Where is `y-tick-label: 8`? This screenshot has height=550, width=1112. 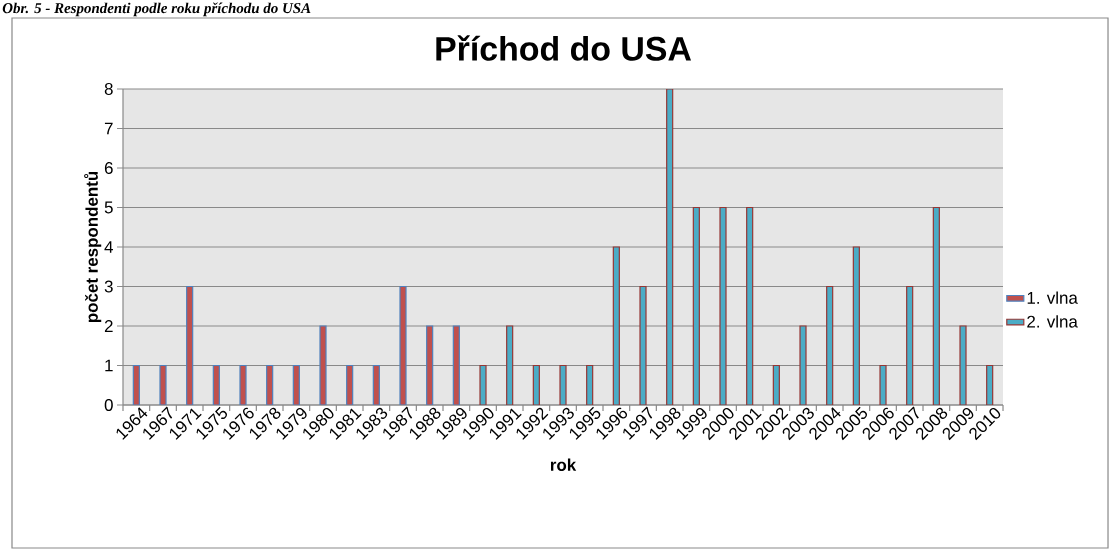
y-tick-label: 8 is located at coordinates (108, 89).